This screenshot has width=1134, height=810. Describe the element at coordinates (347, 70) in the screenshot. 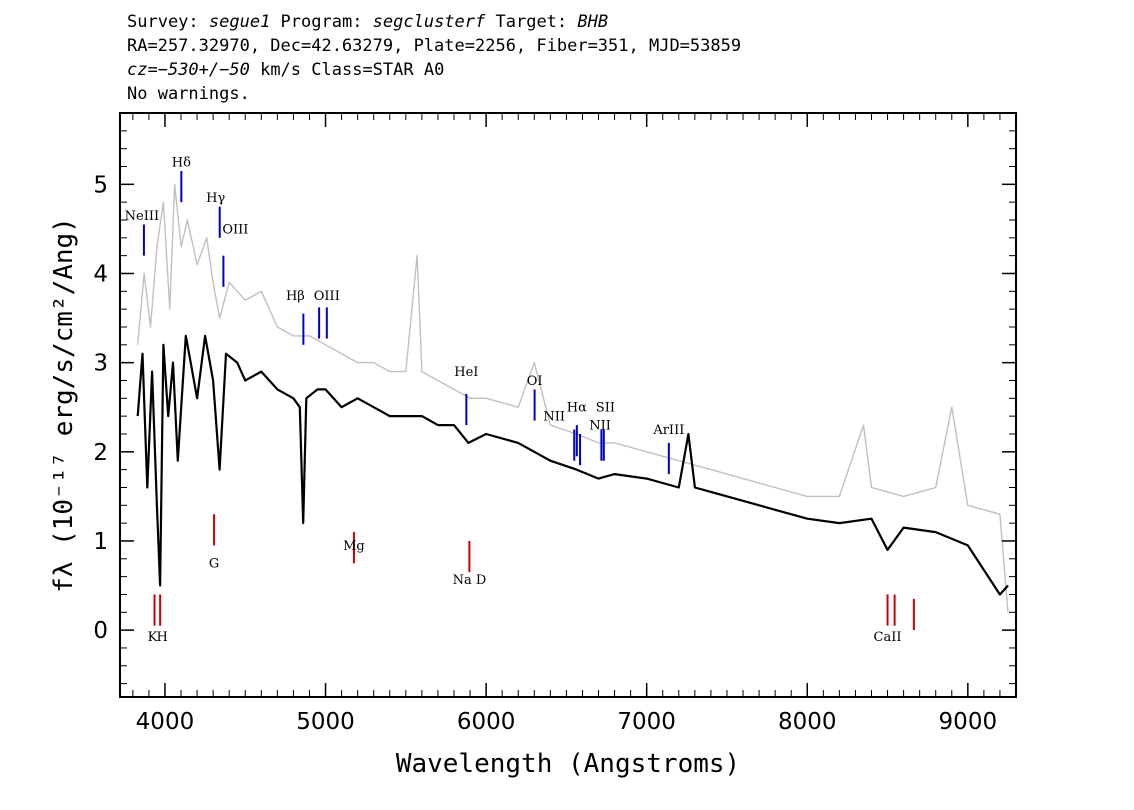

I see `class-text: km/s Class=STAR A0` at that location.